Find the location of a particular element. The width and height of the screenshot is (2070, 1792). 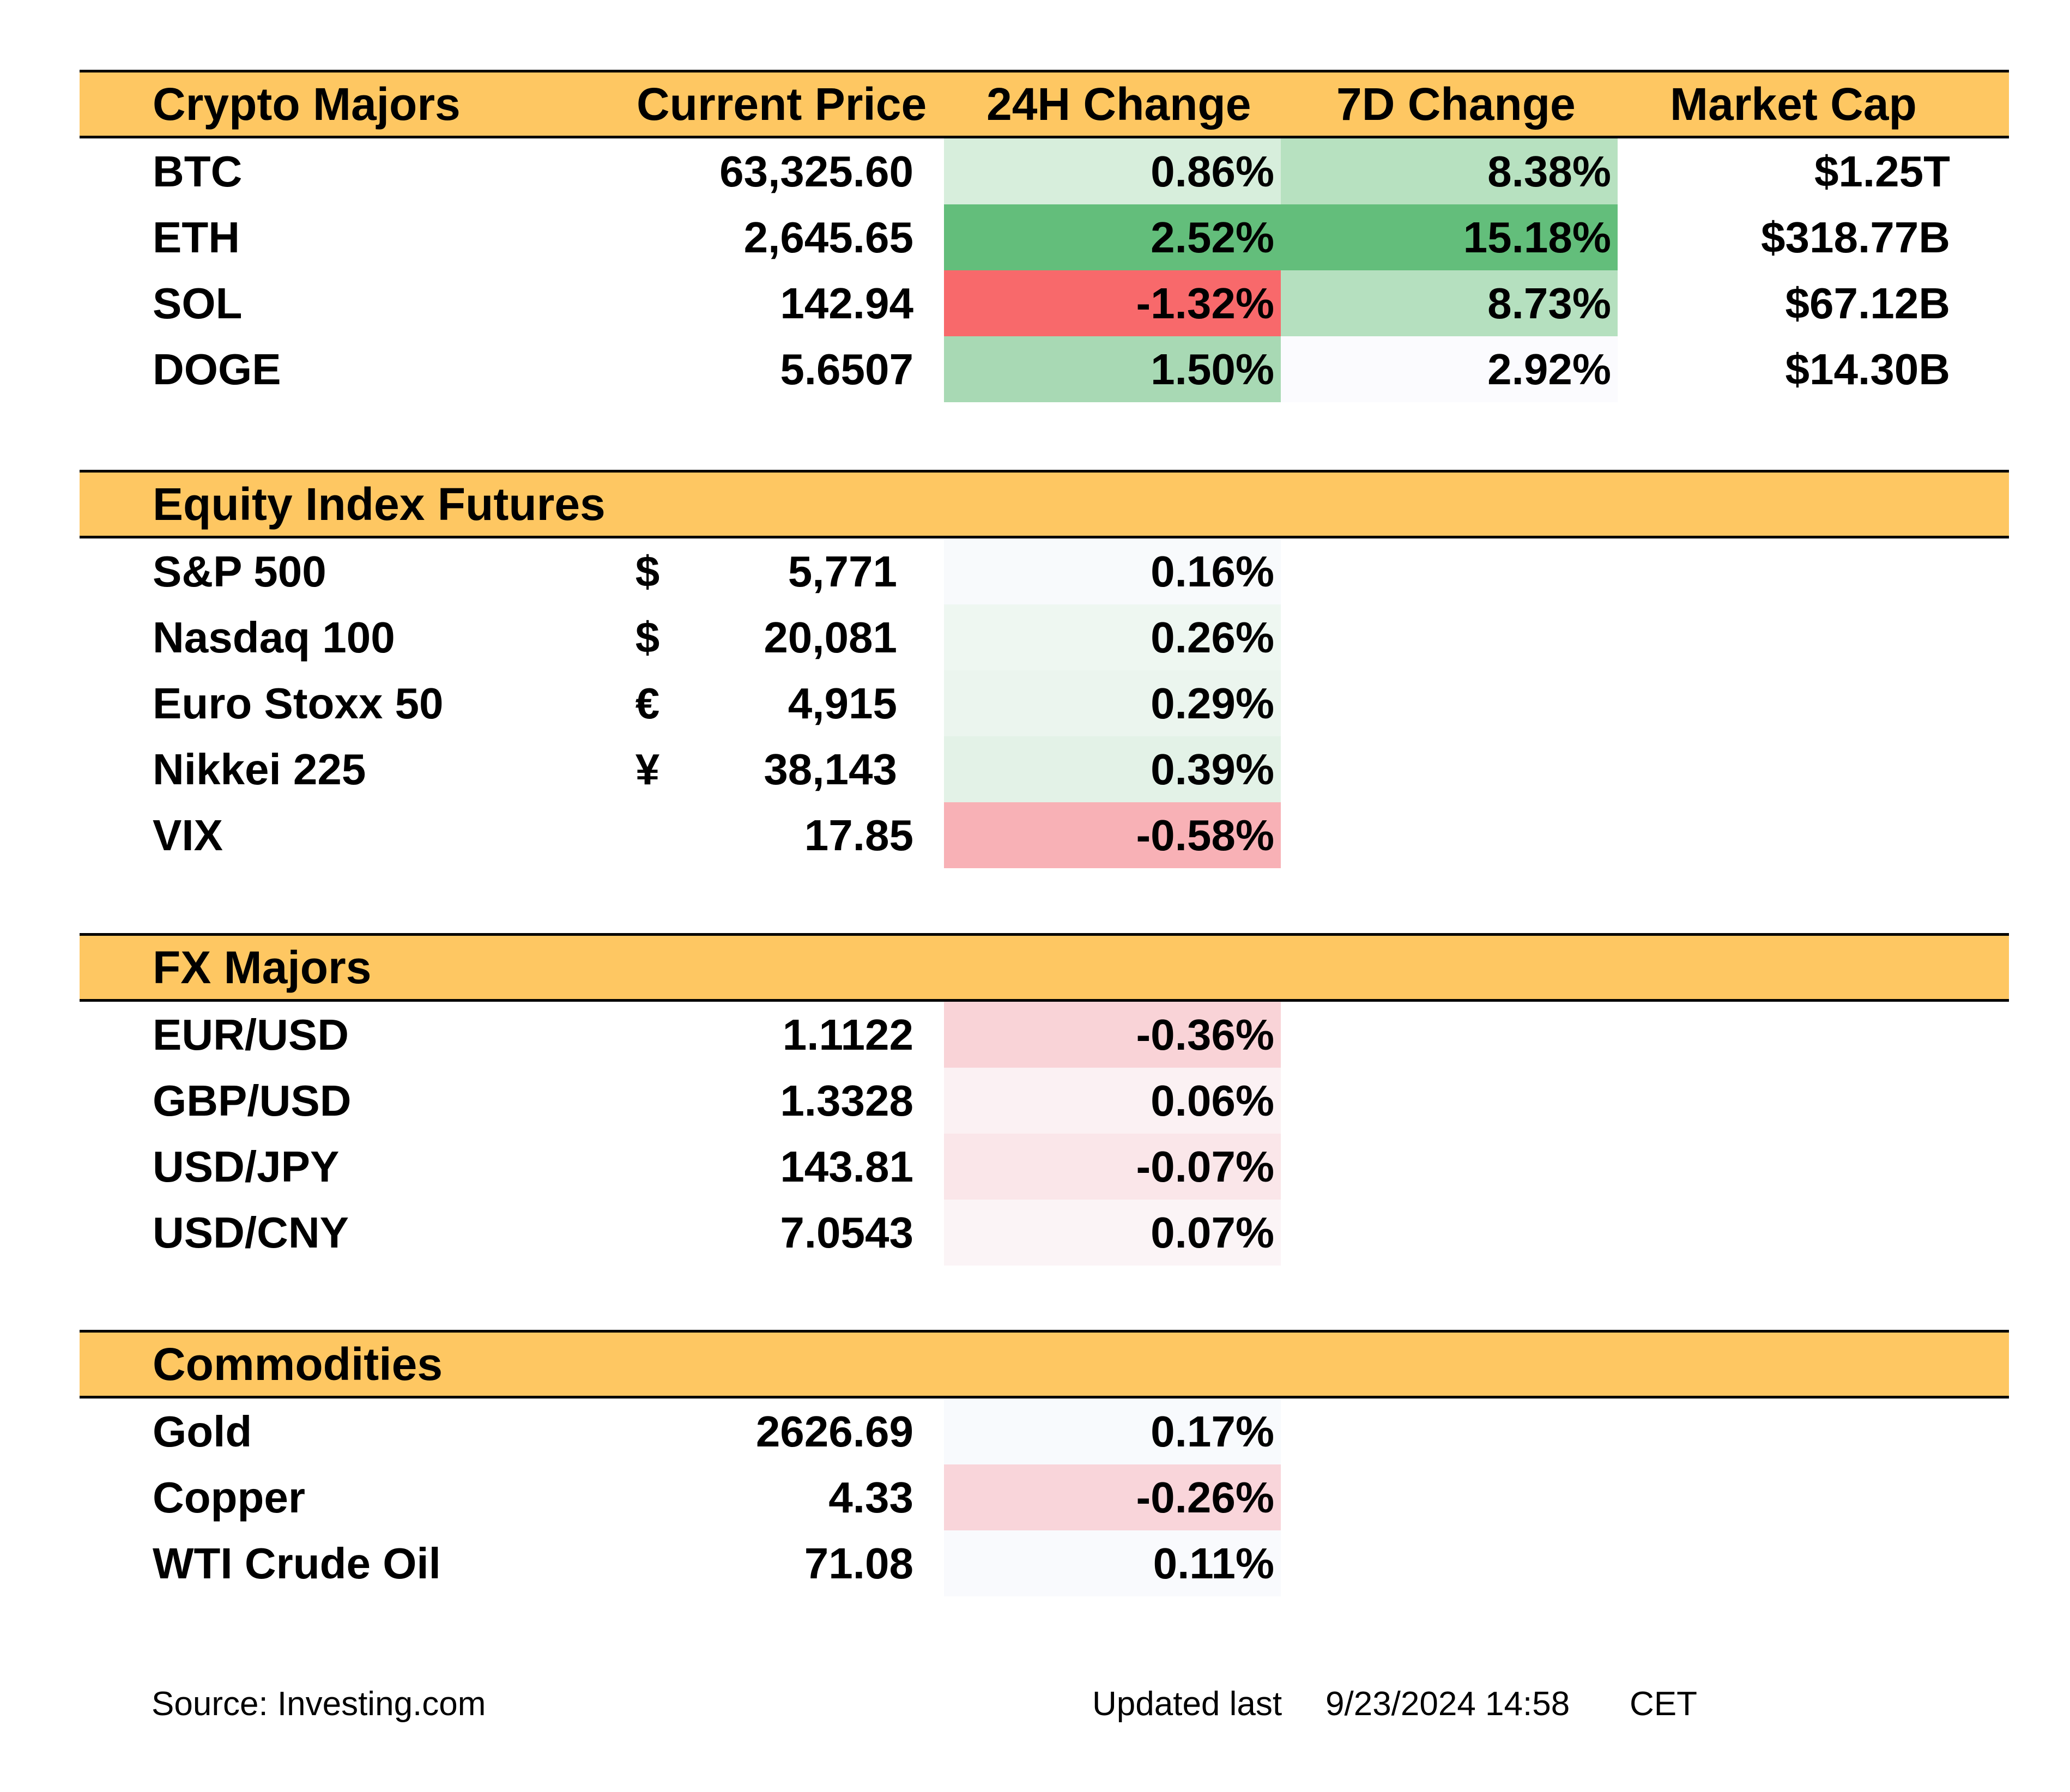

currency-symbol: ¥ is located at coordinates (647, 769).